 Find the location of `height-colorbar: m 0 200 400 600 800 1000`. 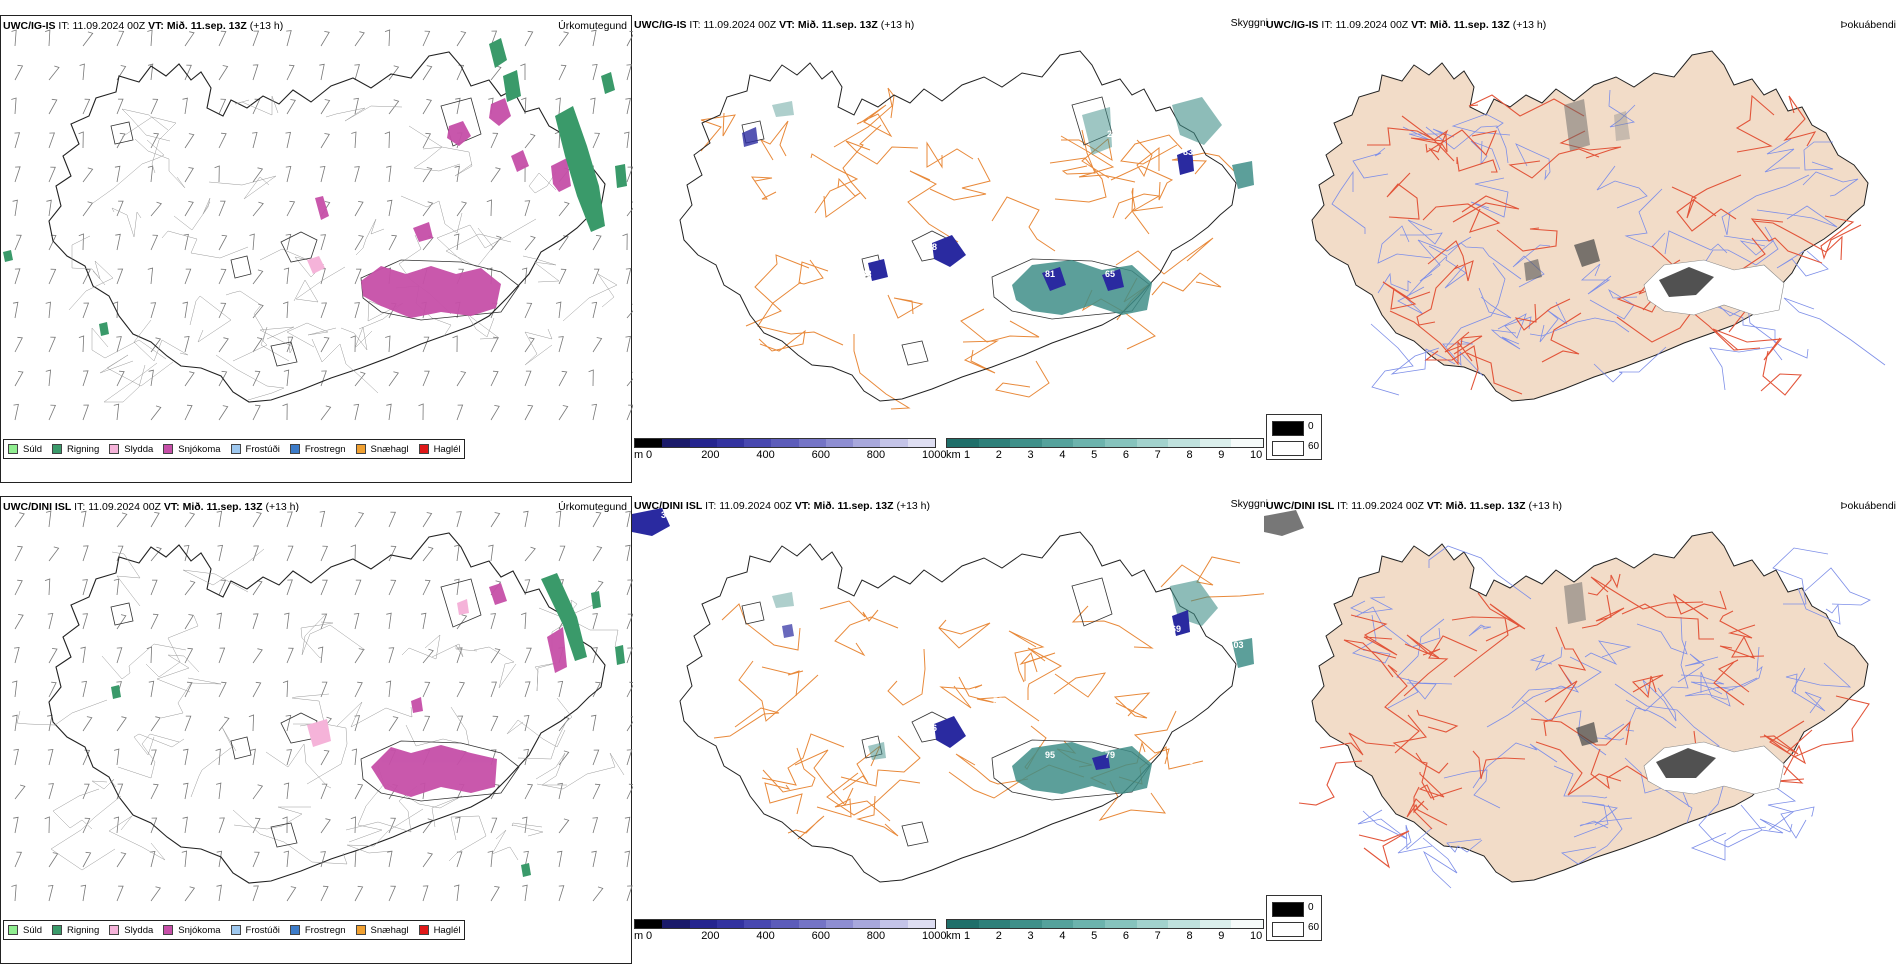

height-colorbar: m 0 200 400 600 800 1000 is located at coordinates (790, 454).